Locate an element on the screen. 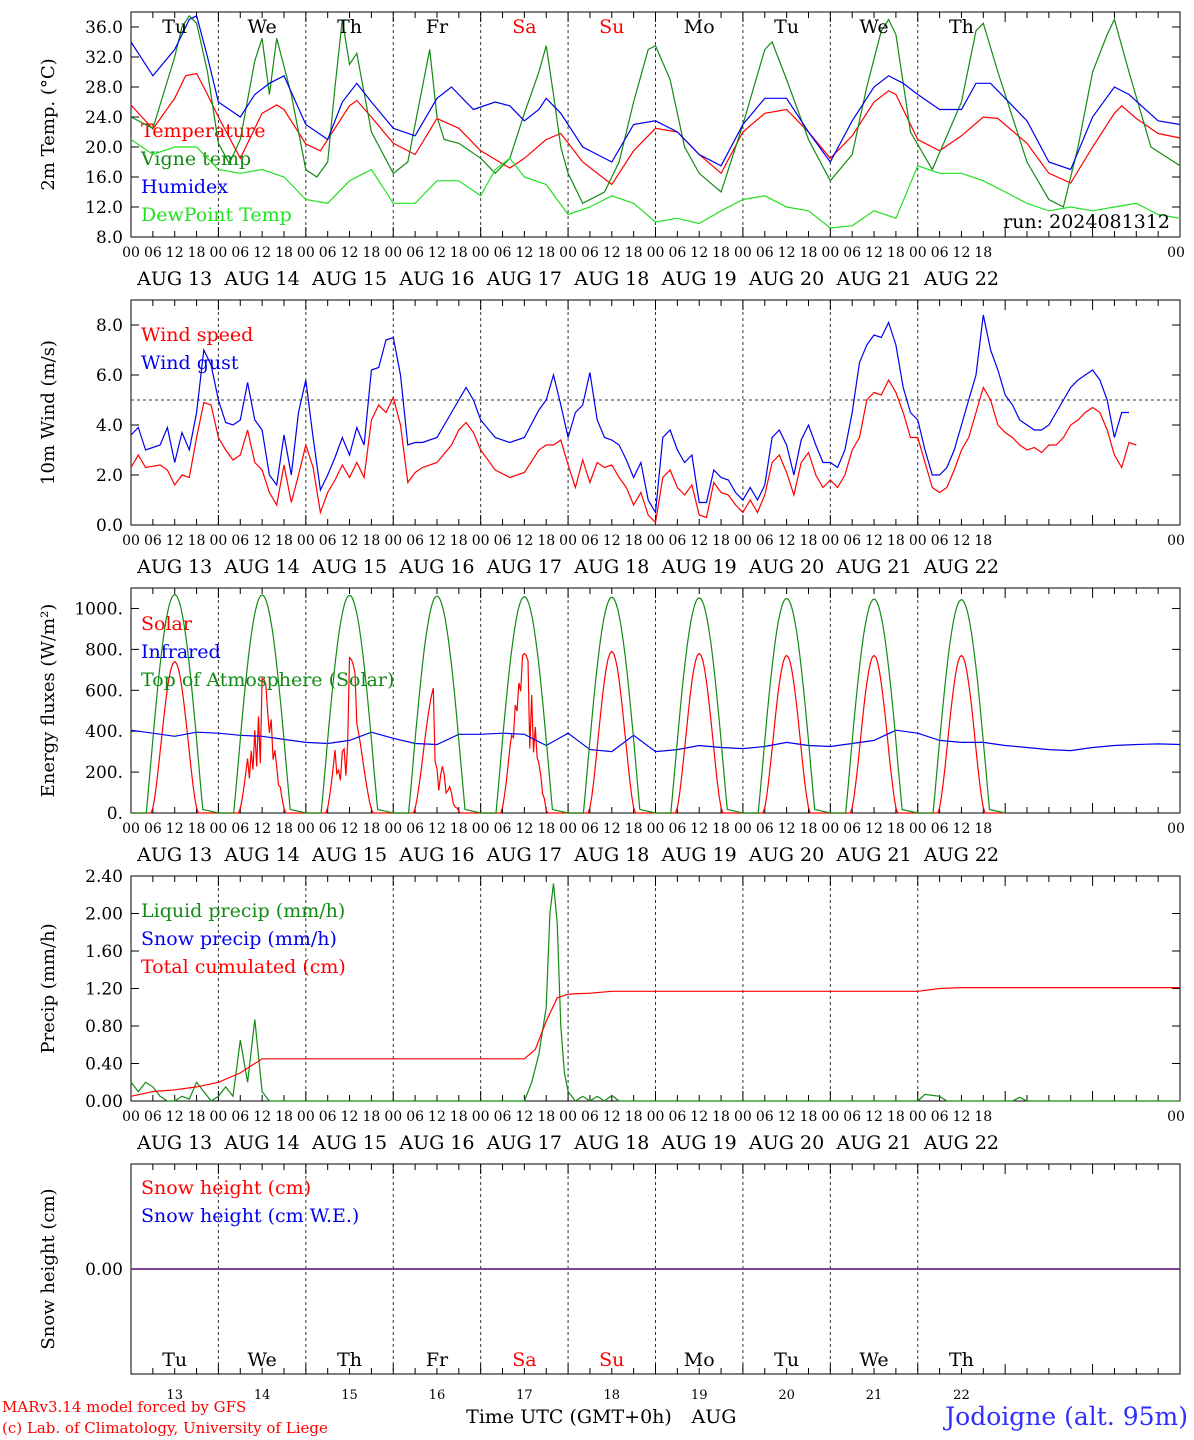 The width and height of the screenshot is (1194, 1440). day-of-week-label: Mo is located at coordinates (699, 27).